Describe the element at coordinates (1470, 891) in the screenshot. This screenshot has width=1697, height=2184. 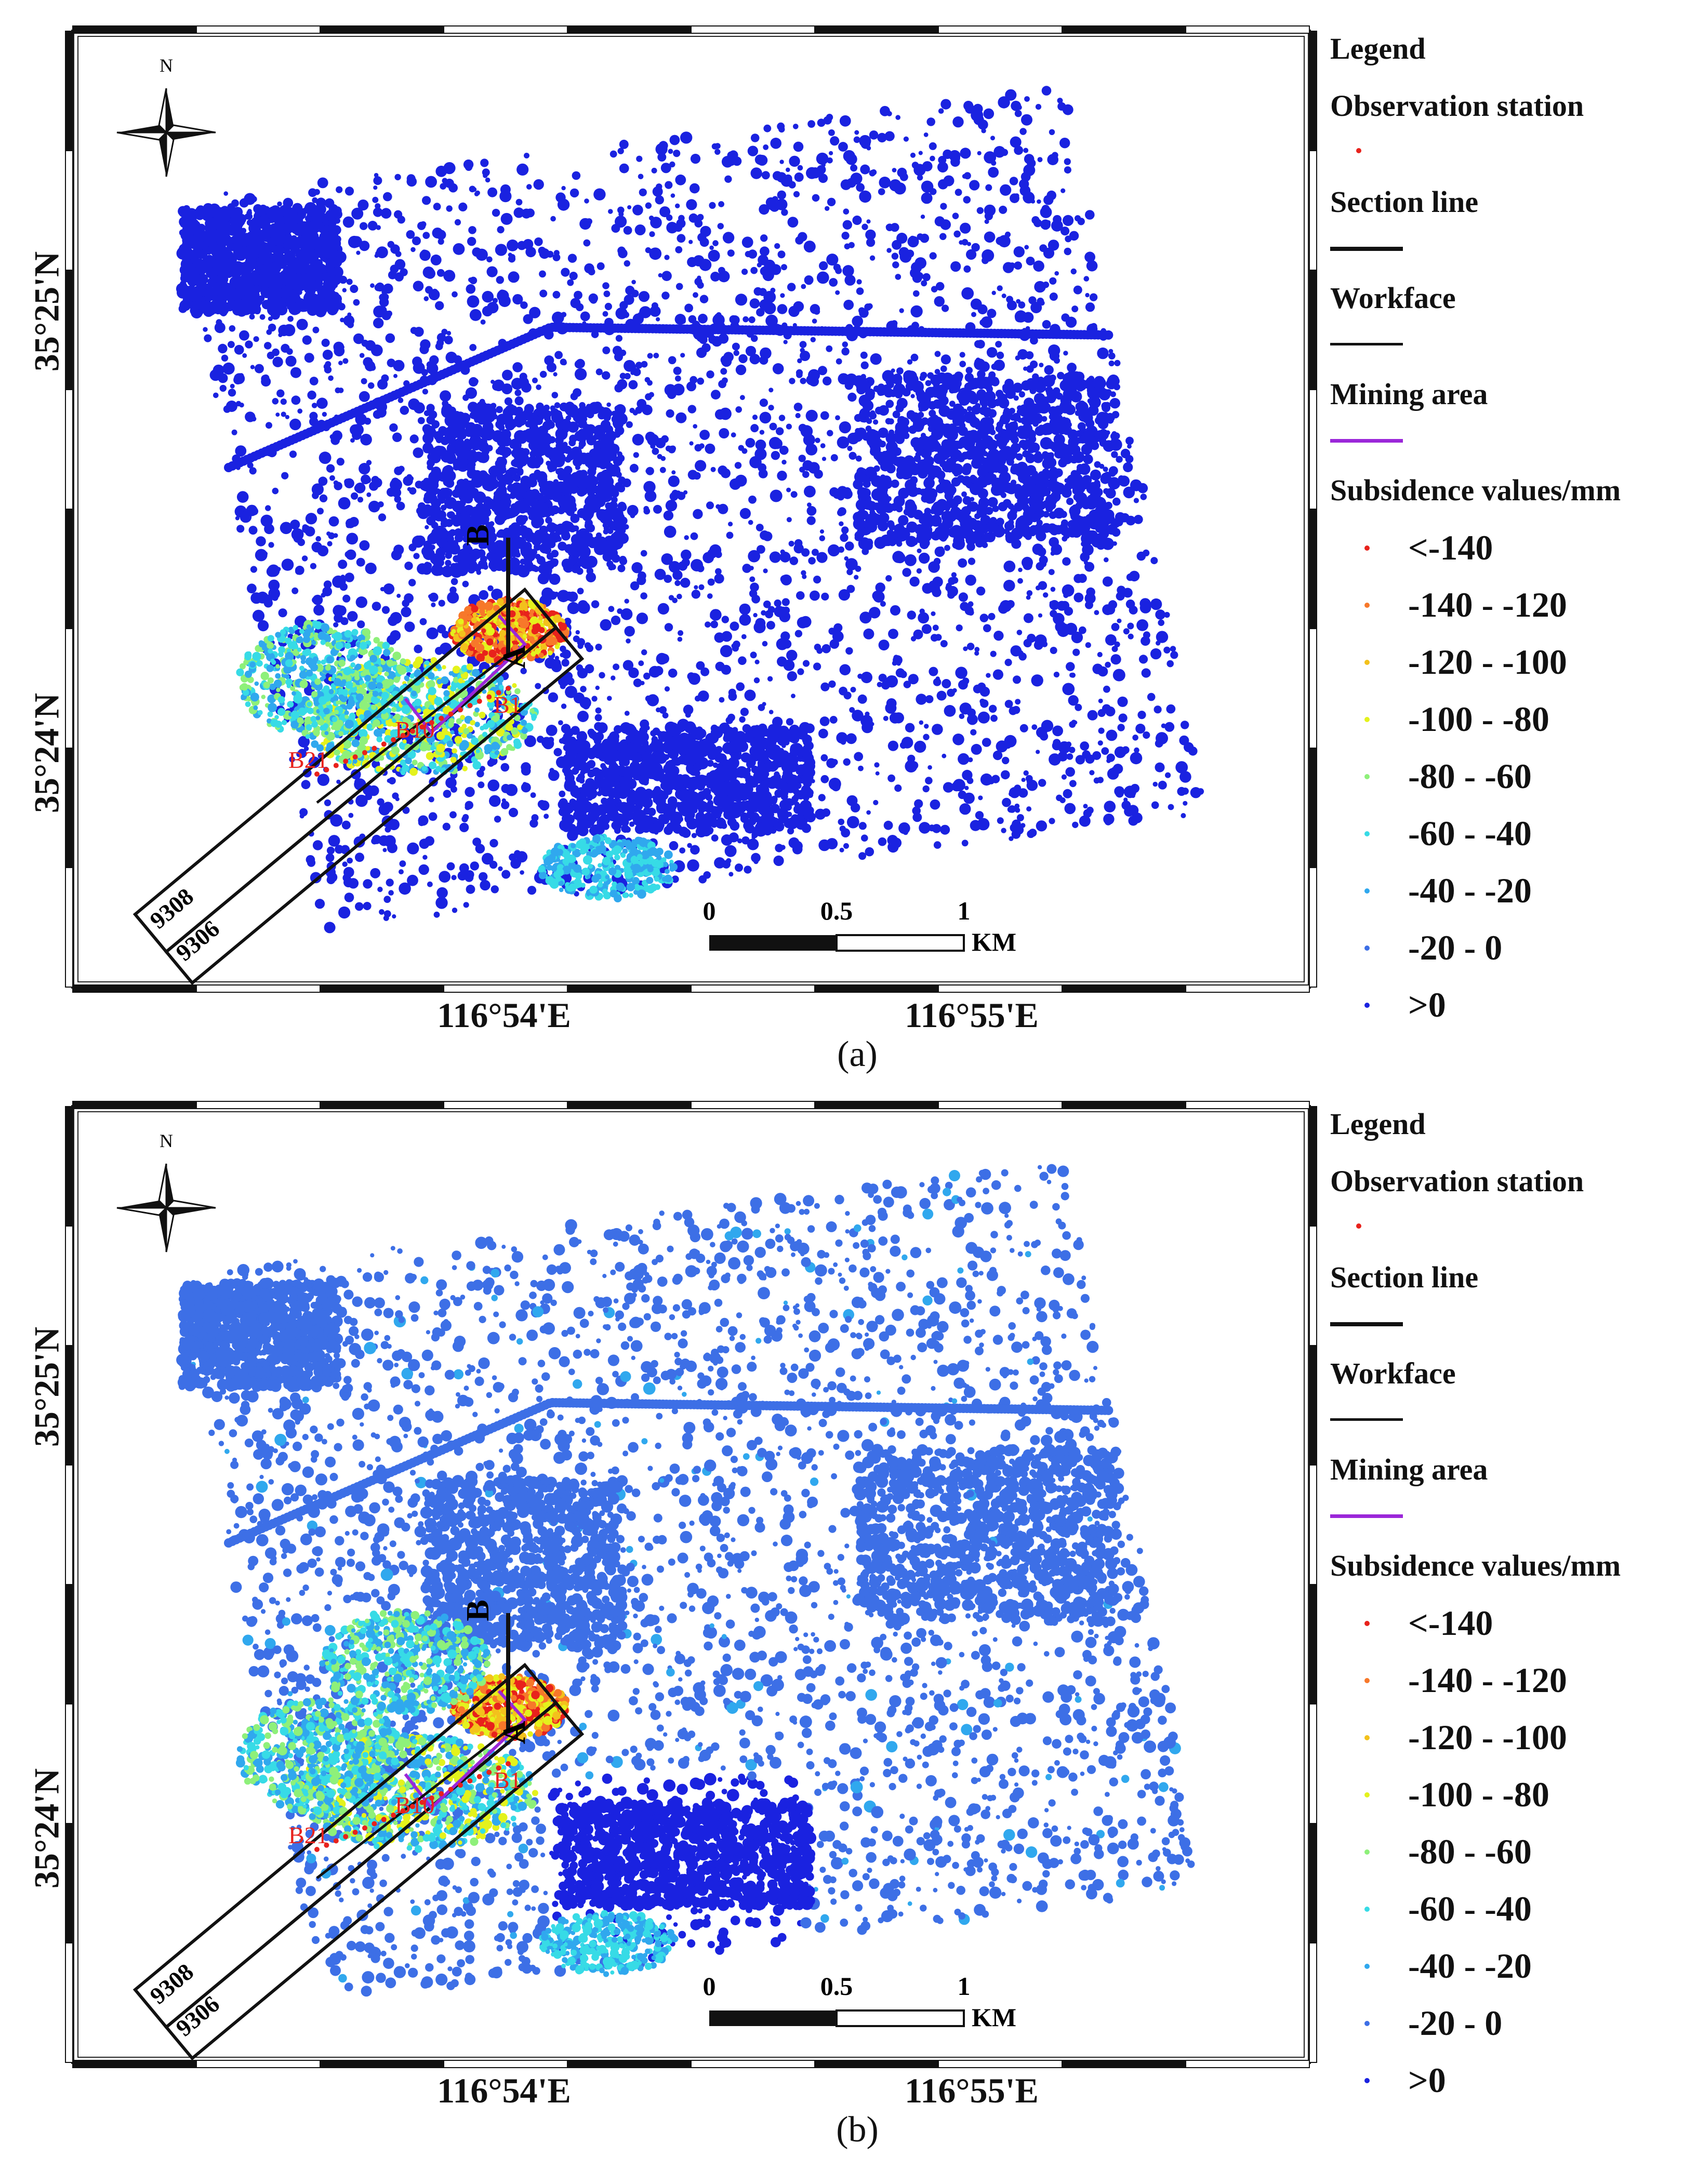
I see `legend-class-label: -40 - -20` at that location.